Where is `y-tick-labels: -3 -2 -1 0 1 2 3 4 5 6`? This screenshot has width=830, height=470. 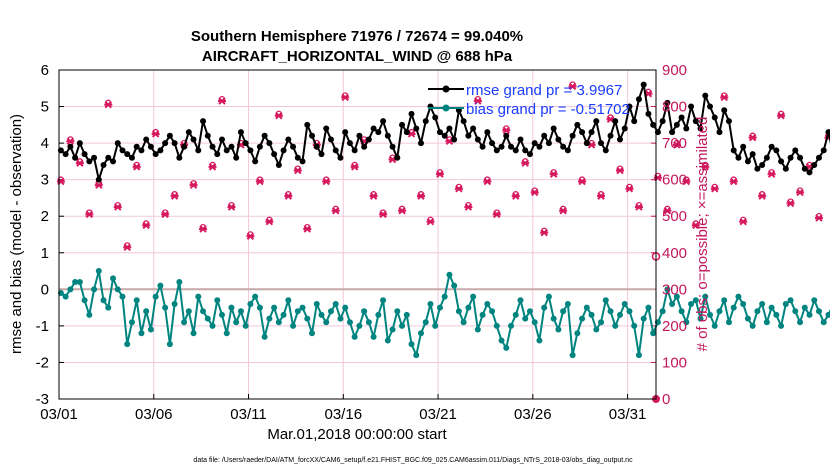
y-tick-labels: -3 -2 -1 0 1 2 3 4 5 6 is located at coordinates (42, 235).